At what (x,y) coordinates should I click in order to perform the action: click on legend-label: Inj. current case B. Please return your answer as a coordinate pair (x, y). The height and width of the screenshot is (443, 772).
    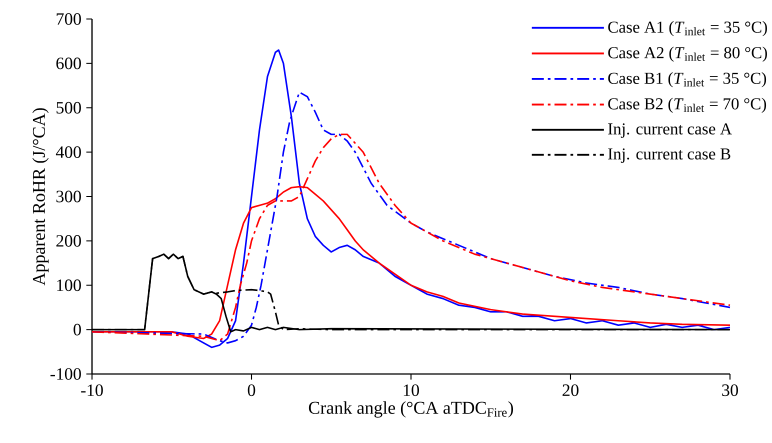
    Looking at the image, I should click on (669, 155).